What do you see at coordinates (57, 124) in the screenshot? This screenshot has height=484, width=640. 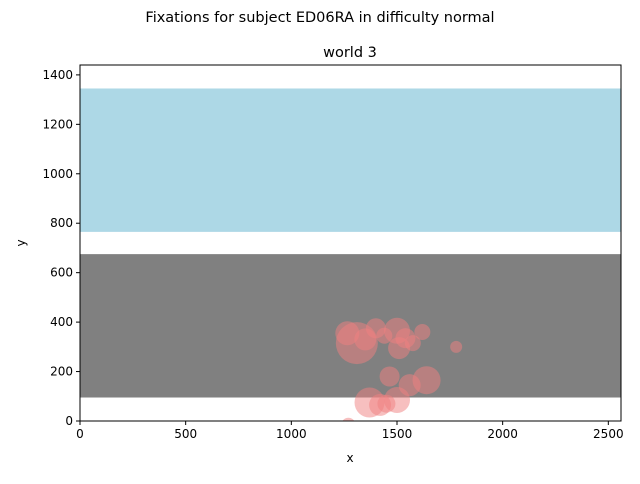 I see `y-tick-label: 1200` at bounding box center [57, 124].